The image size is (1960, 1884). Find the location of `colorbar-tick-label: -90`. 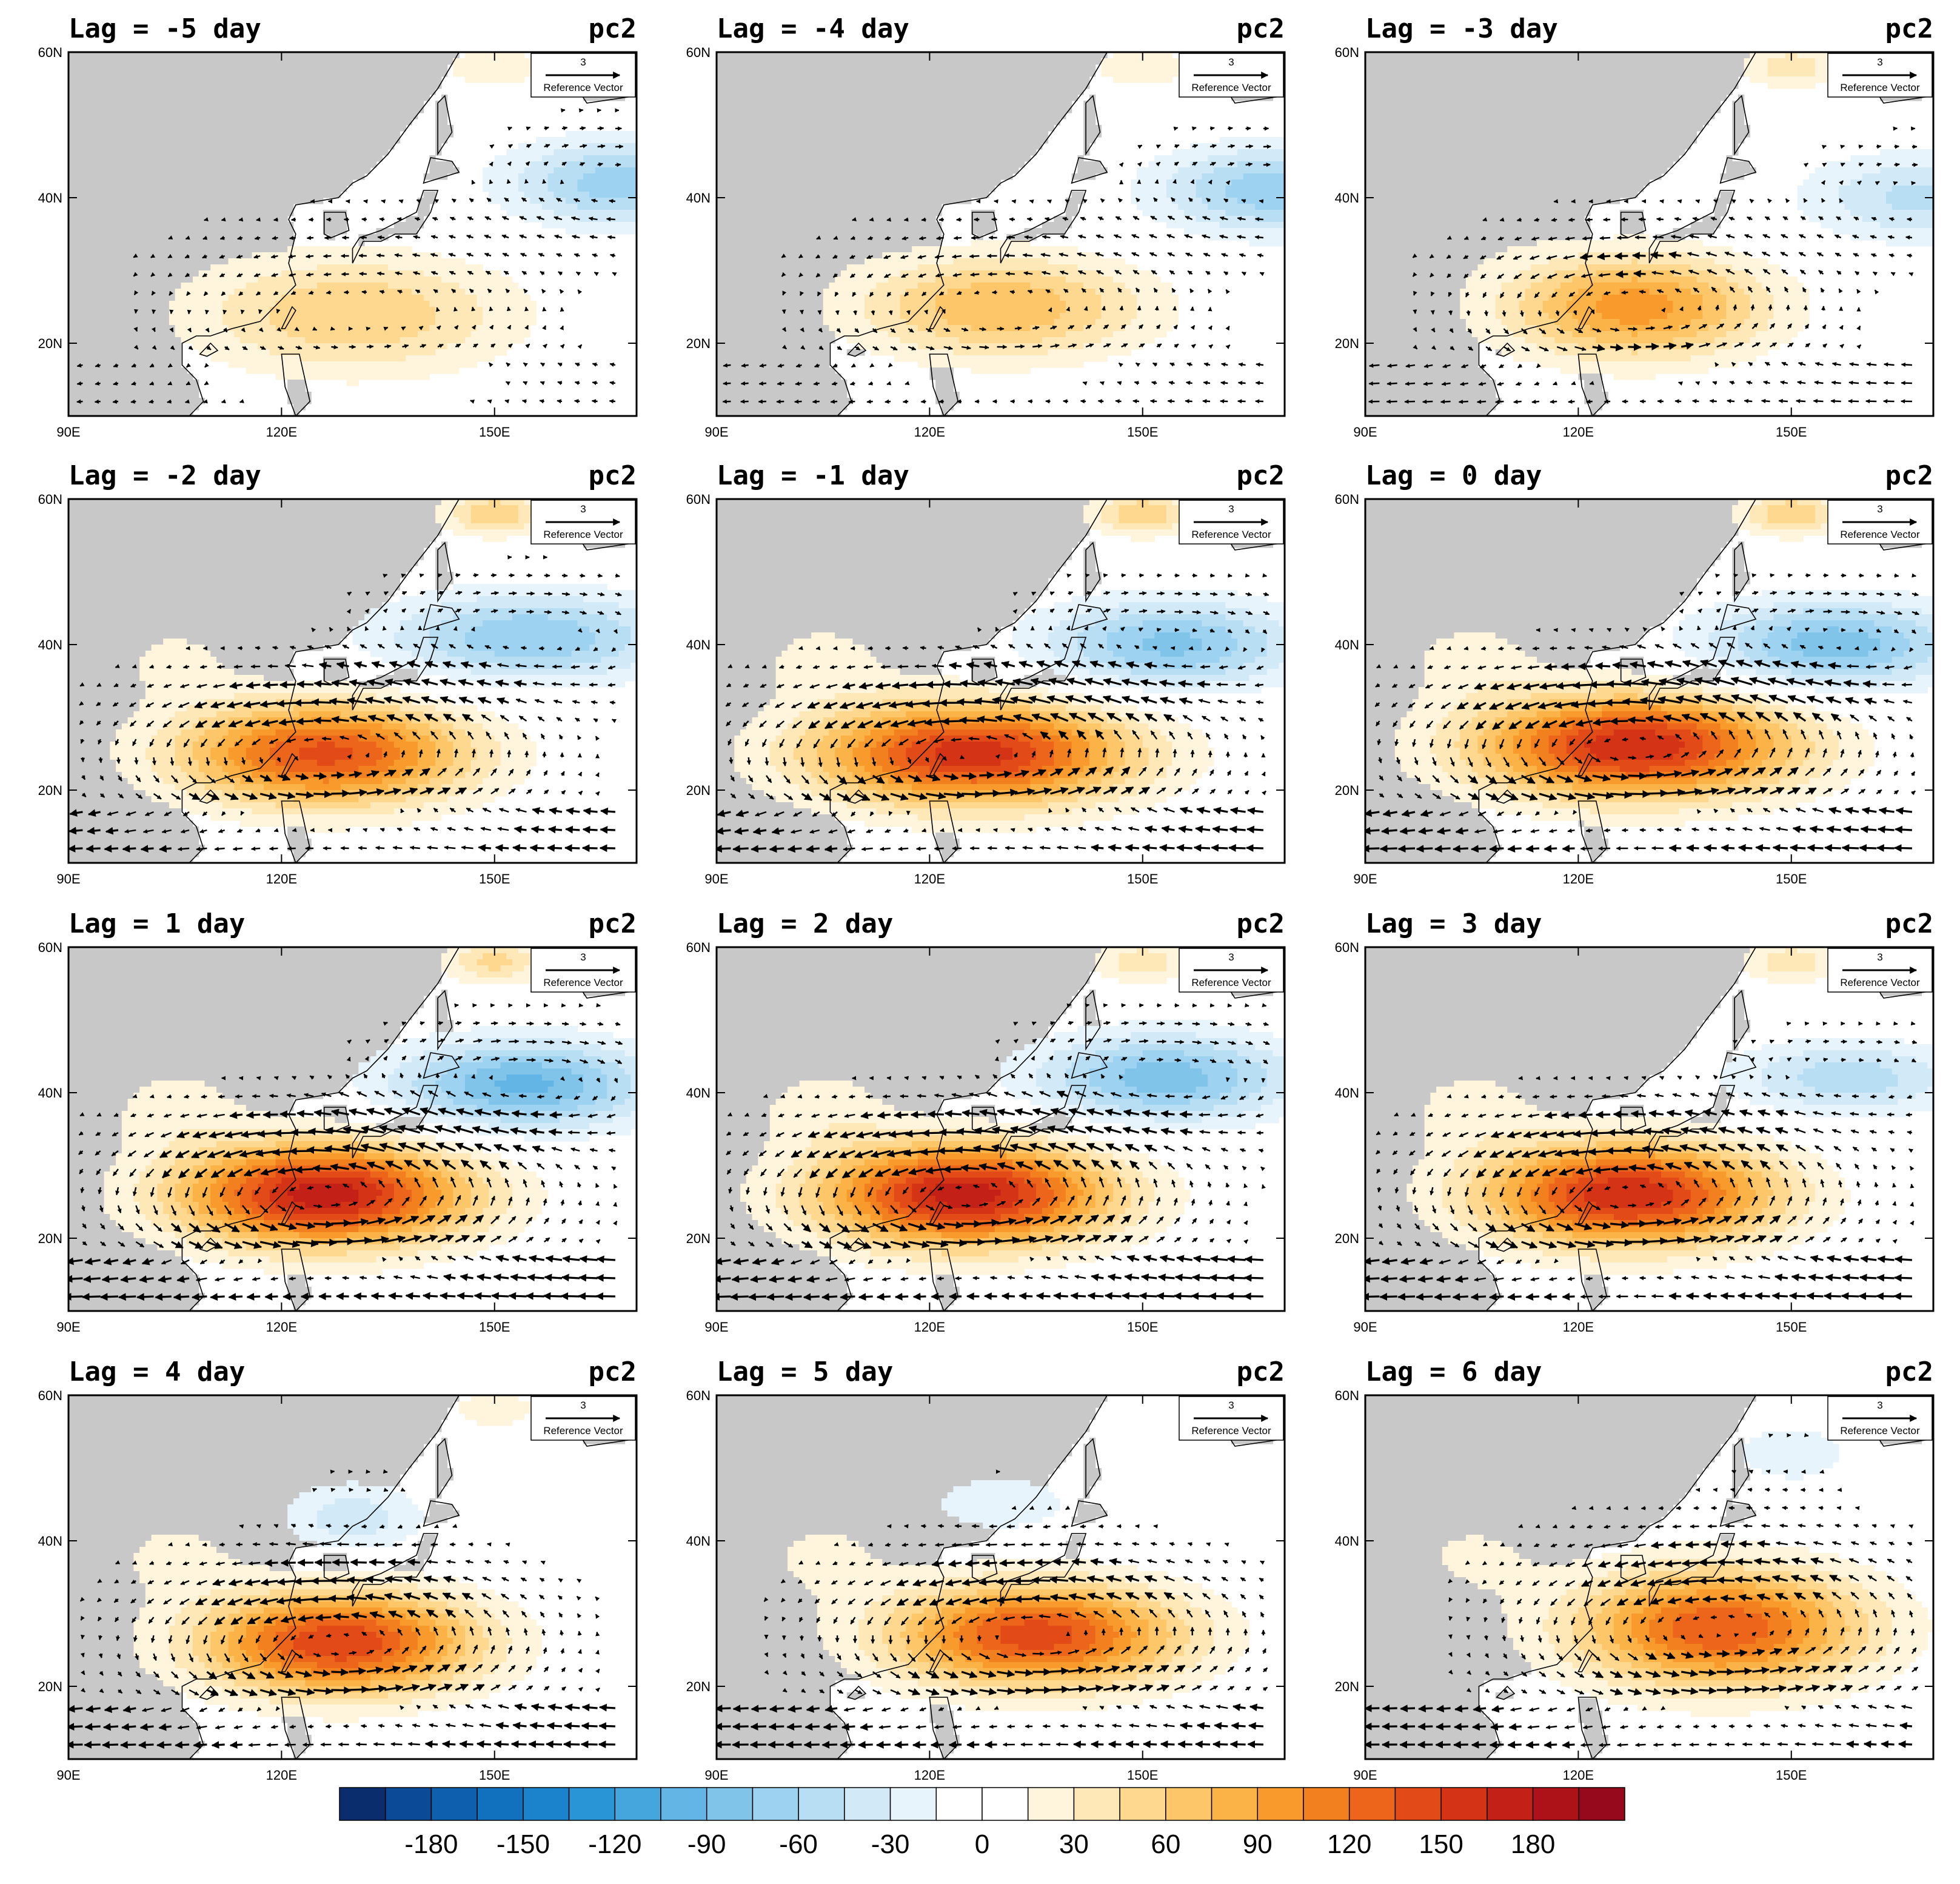

colorbar-tick-label: -90 is located at coordinates (706, 1844).